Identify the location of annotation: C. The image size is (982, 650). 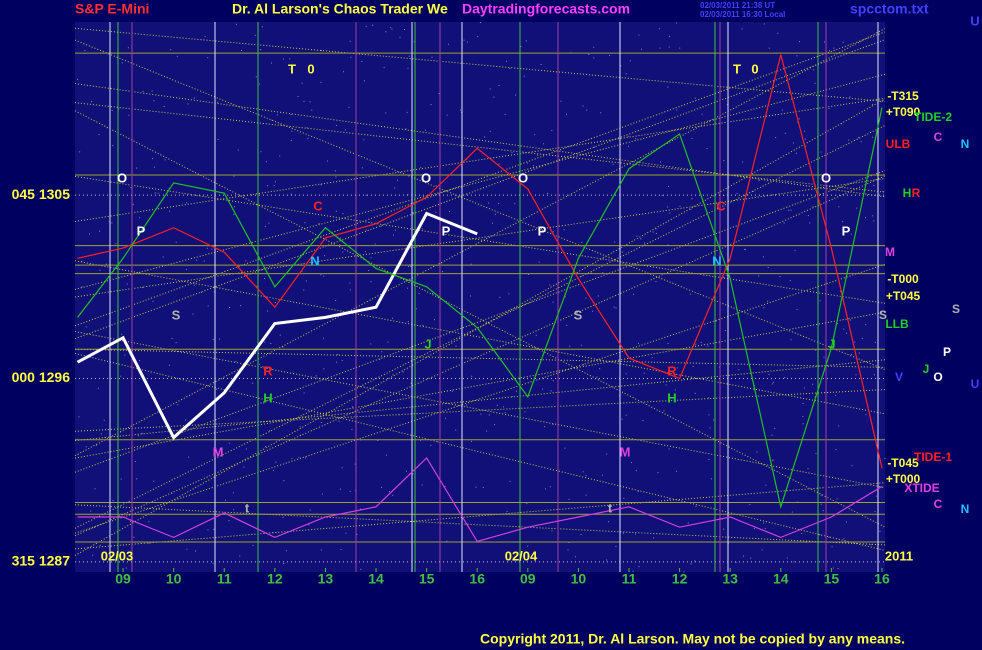
(318, 205).